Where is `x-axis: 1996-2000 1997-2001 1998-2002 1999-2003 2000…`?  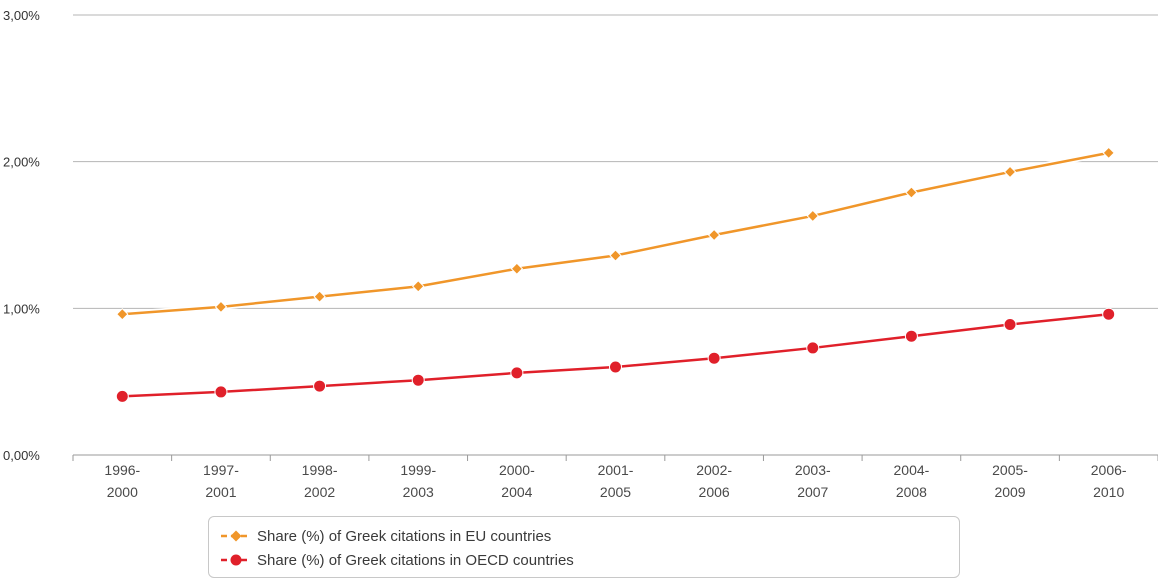 x-axis: 1996-2000 1997-2001 1998-2002 1999-2003 2000… is located at coordinates (615, 477).